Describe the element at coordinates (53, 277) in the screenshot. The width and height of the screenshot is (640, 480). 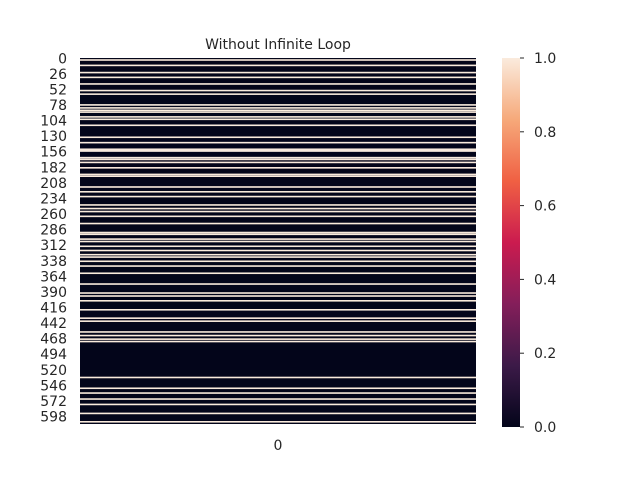
I see `y-tick-label: 364` at that location.